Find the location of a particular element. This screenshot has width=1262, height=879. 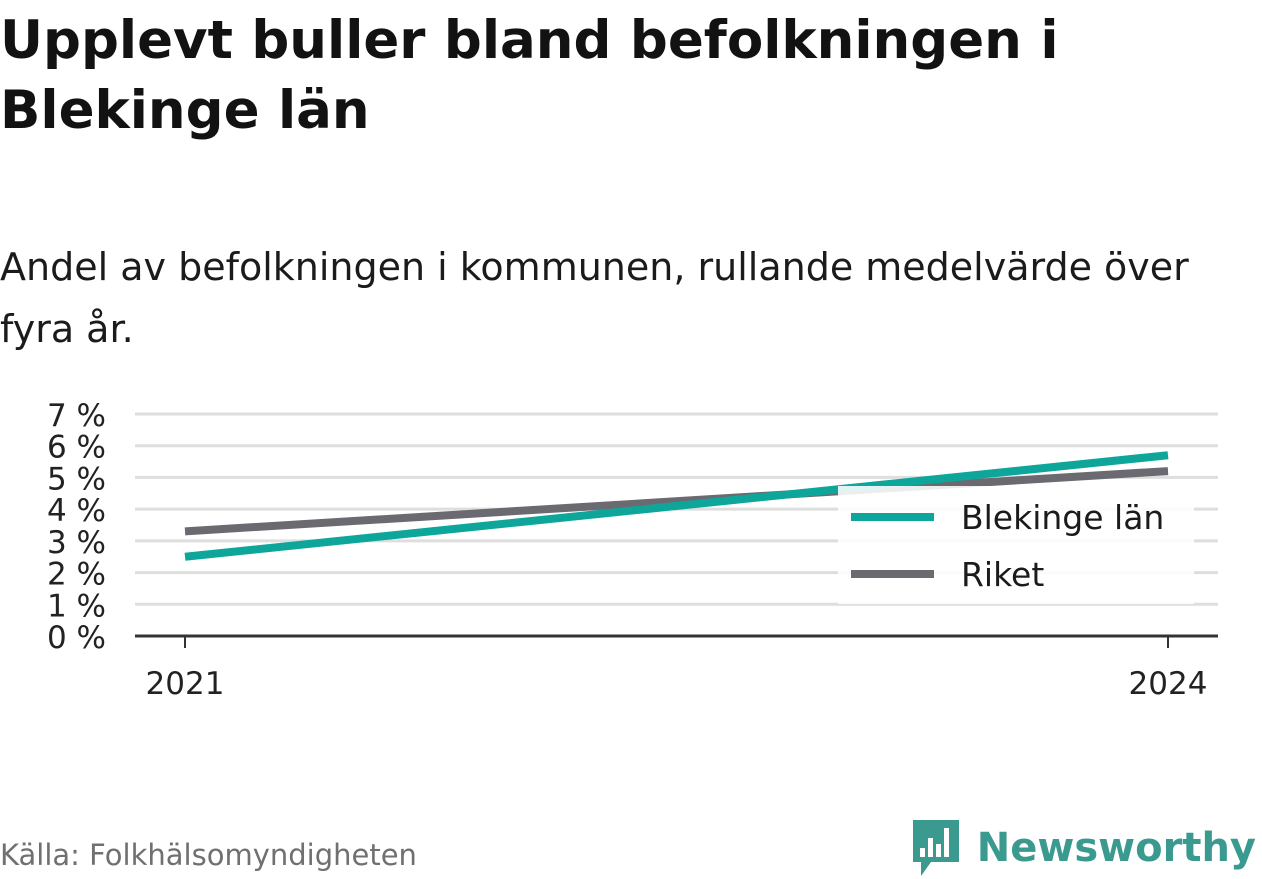

series-lines is located at coordinates (676, 506).